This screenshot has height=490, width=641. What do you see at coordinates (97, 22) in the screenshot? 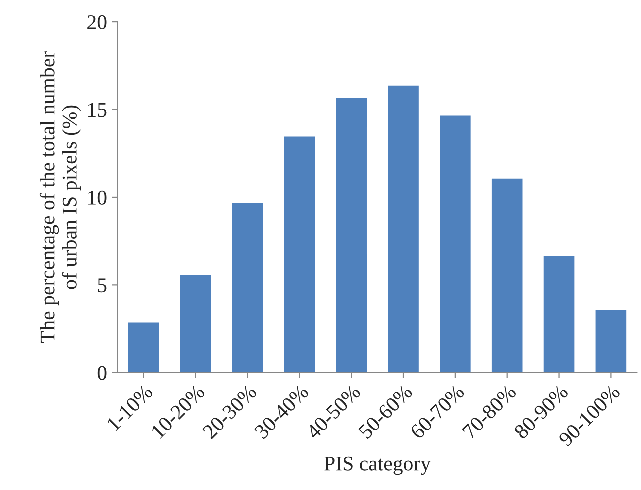
I see `y-tick-label: 20` at bounding box center [97, 22].